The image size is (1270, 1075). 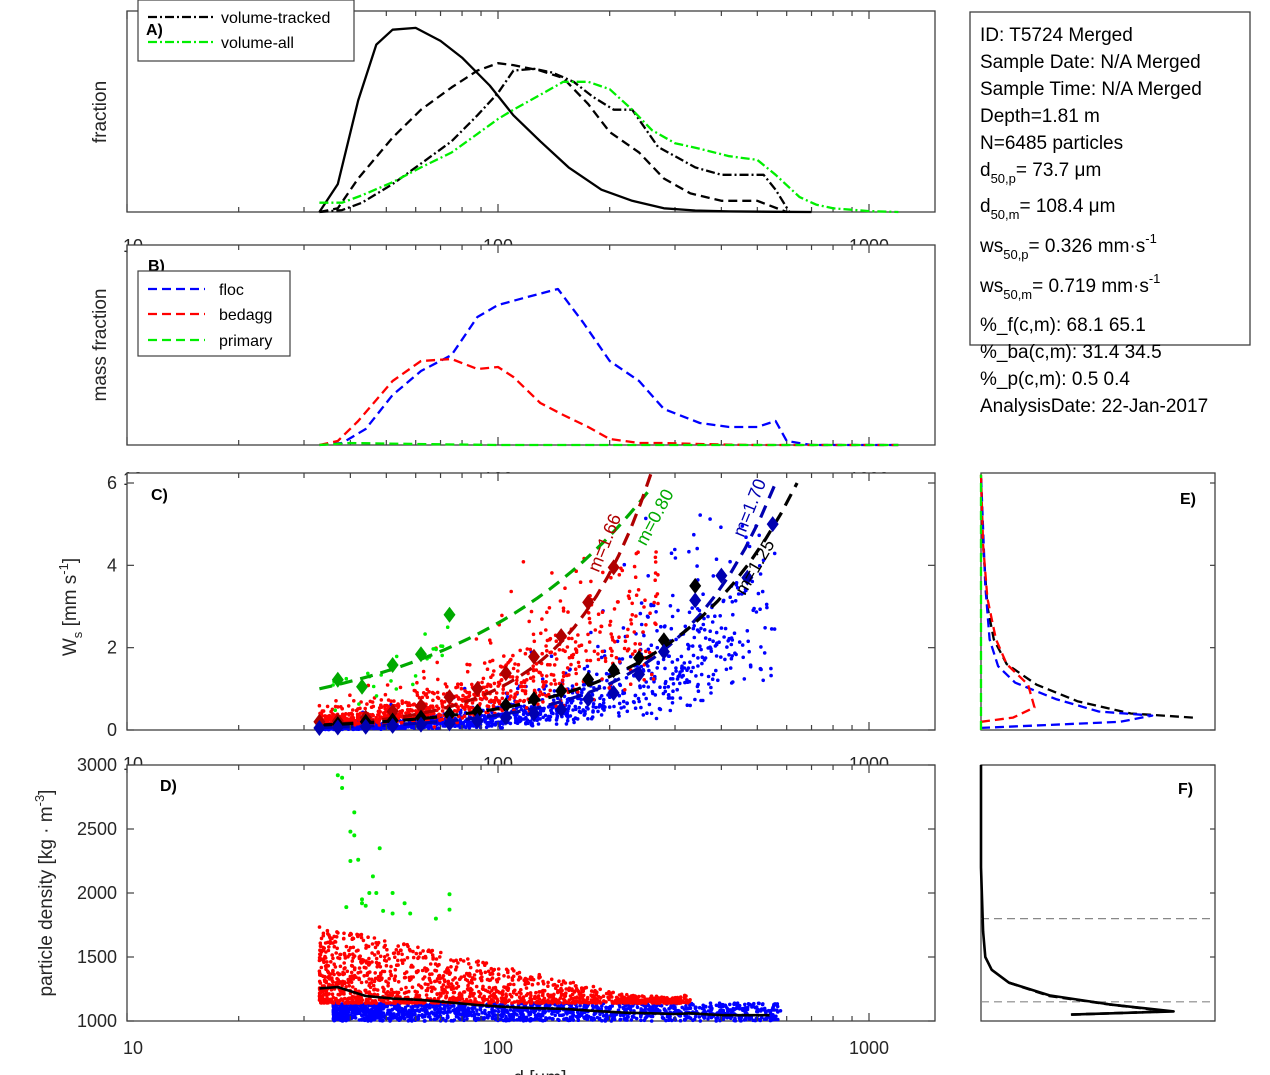 What do you see at coordinates (505, 705) in the screenshot?
I see `median-marker-all` at bounding box center [505, 705].